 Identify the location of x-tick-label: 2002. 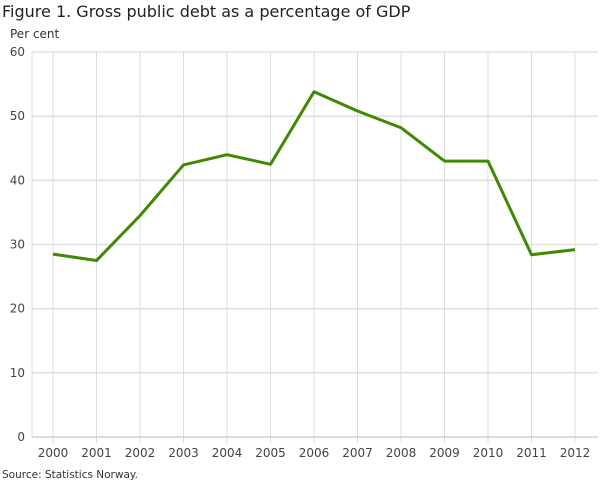
(140, 453).